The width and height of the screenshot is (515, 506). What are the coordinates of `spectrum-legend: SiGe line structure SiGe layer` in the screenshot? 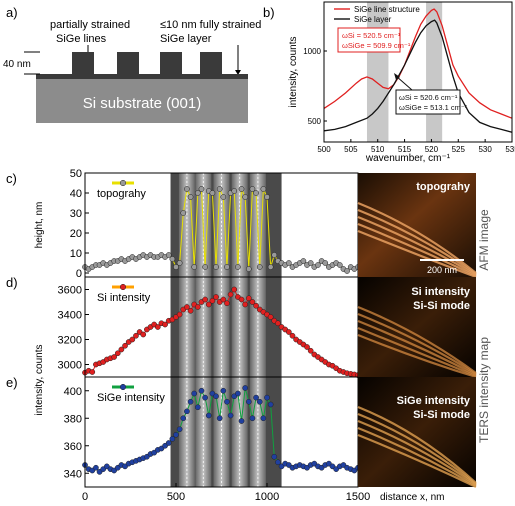 It's located at (377, 14).